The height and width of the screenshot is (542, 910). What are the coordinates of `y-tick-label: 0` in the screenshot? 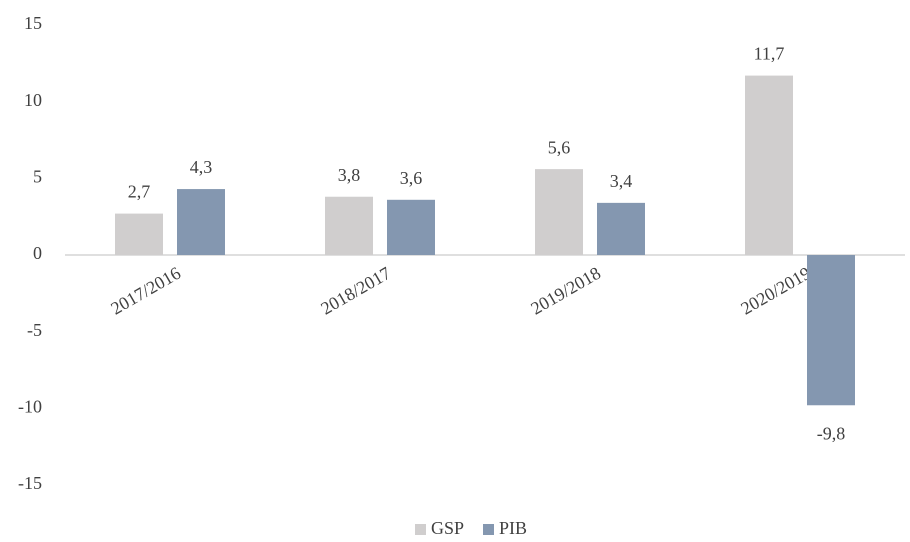 It's located at (37, 253).